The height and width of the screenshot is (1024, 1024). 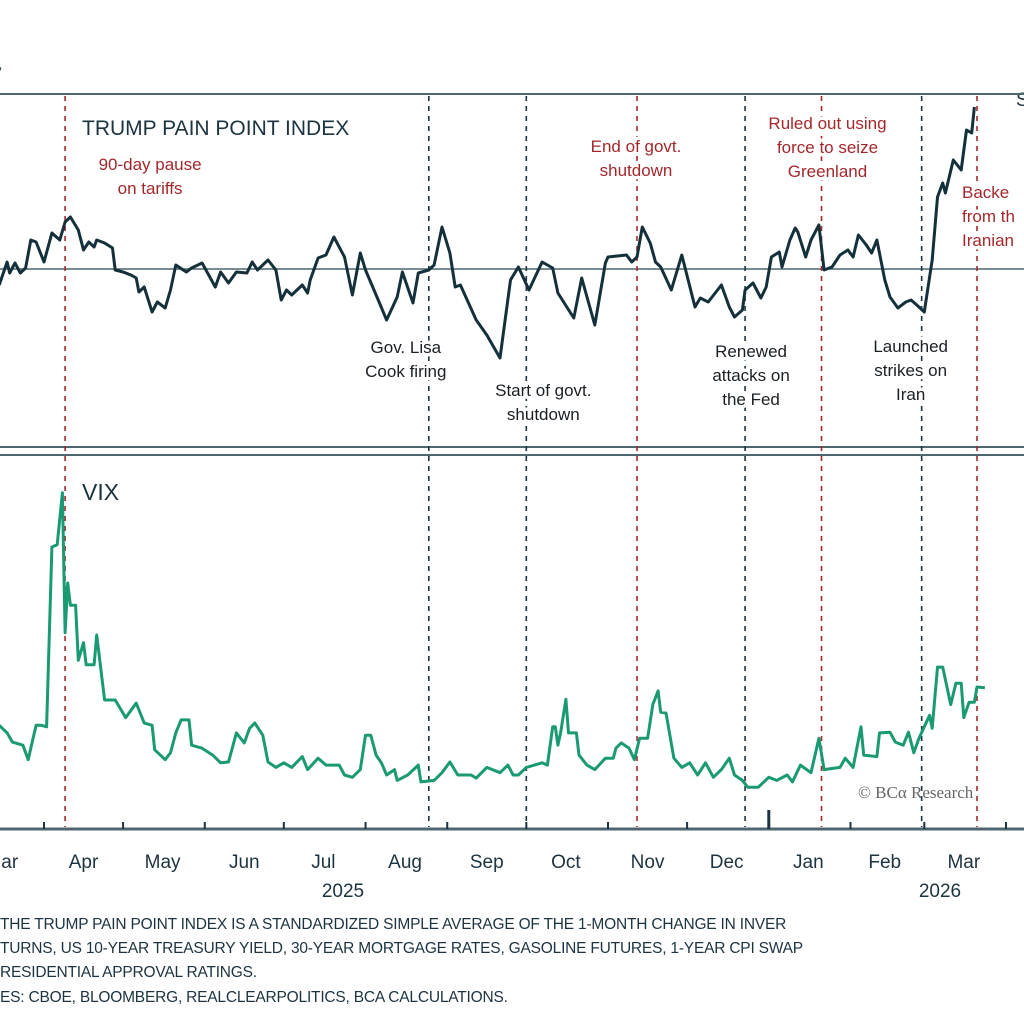 What do you see at coordinates (487, 862) in the screenshot?
I see `month-label: Sep` at bounding box center [487, 862].